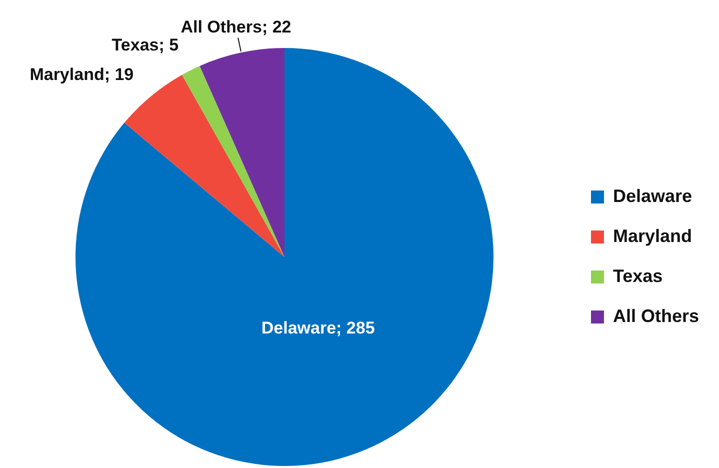 The height and width of the screenshot is (468, 719). What do you see at coordinates (637, 276) in the screenshot?
I see `legend-label: Texas` at bounding box center [637, 276].